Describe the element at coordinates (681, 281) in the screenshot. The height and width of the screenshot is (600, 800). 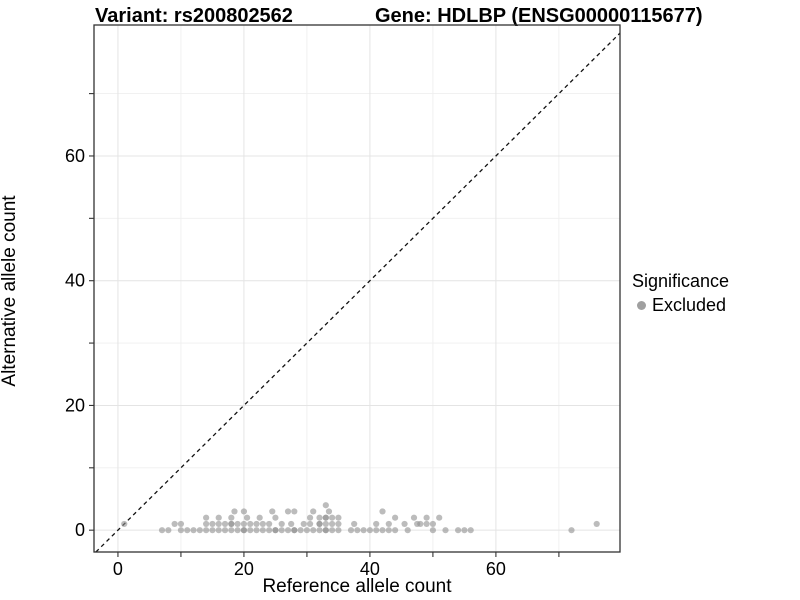
I see `legend-title: Significance` at that location.